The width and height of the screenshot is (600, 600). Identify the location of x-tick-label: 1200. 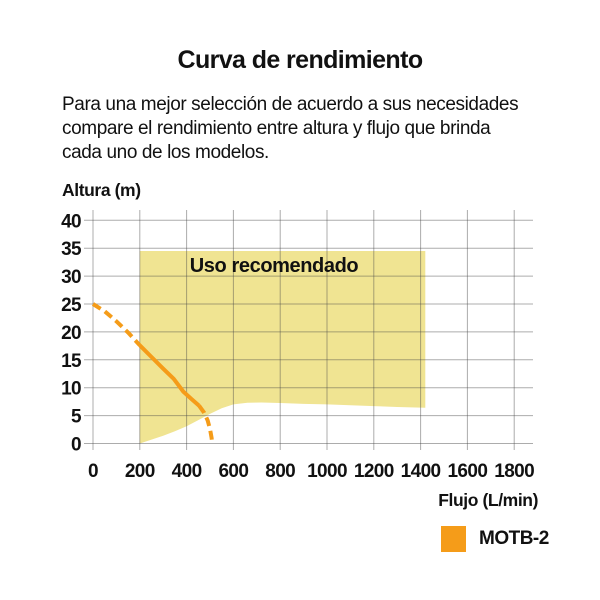
(374, 471).